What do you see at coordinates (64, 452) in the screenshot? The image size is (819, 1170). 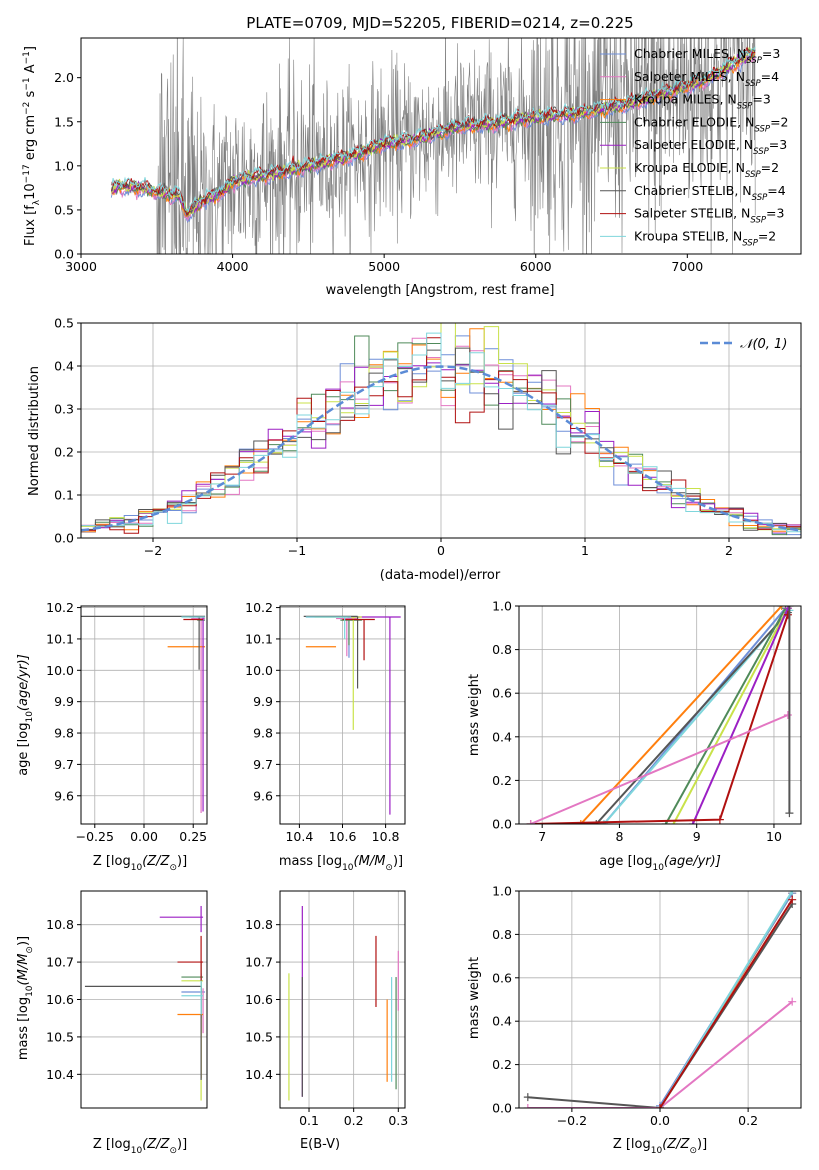 I see `y-tick-label: 0.2` at bounding box center [64, 452].